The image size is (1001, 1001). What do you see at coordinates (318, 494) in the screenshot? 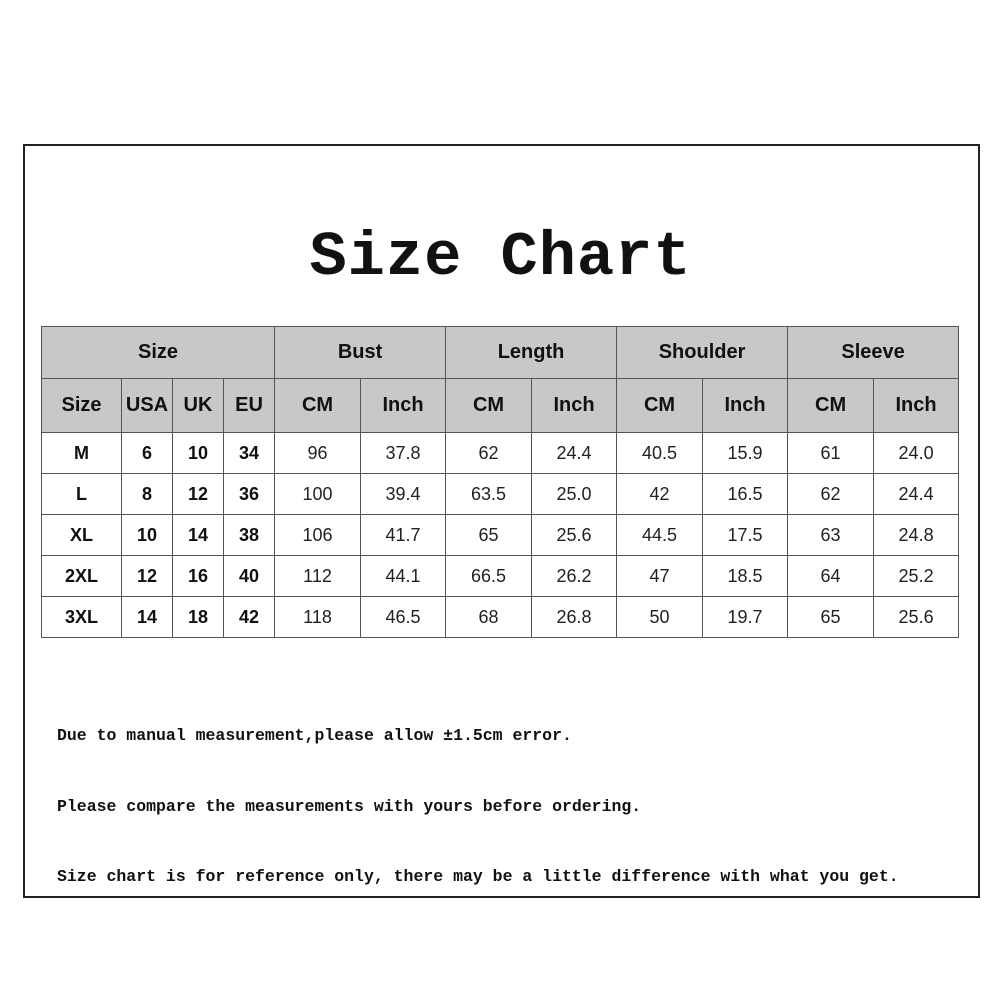
I see `table-cell: 100` at bounding box center [318, 494].